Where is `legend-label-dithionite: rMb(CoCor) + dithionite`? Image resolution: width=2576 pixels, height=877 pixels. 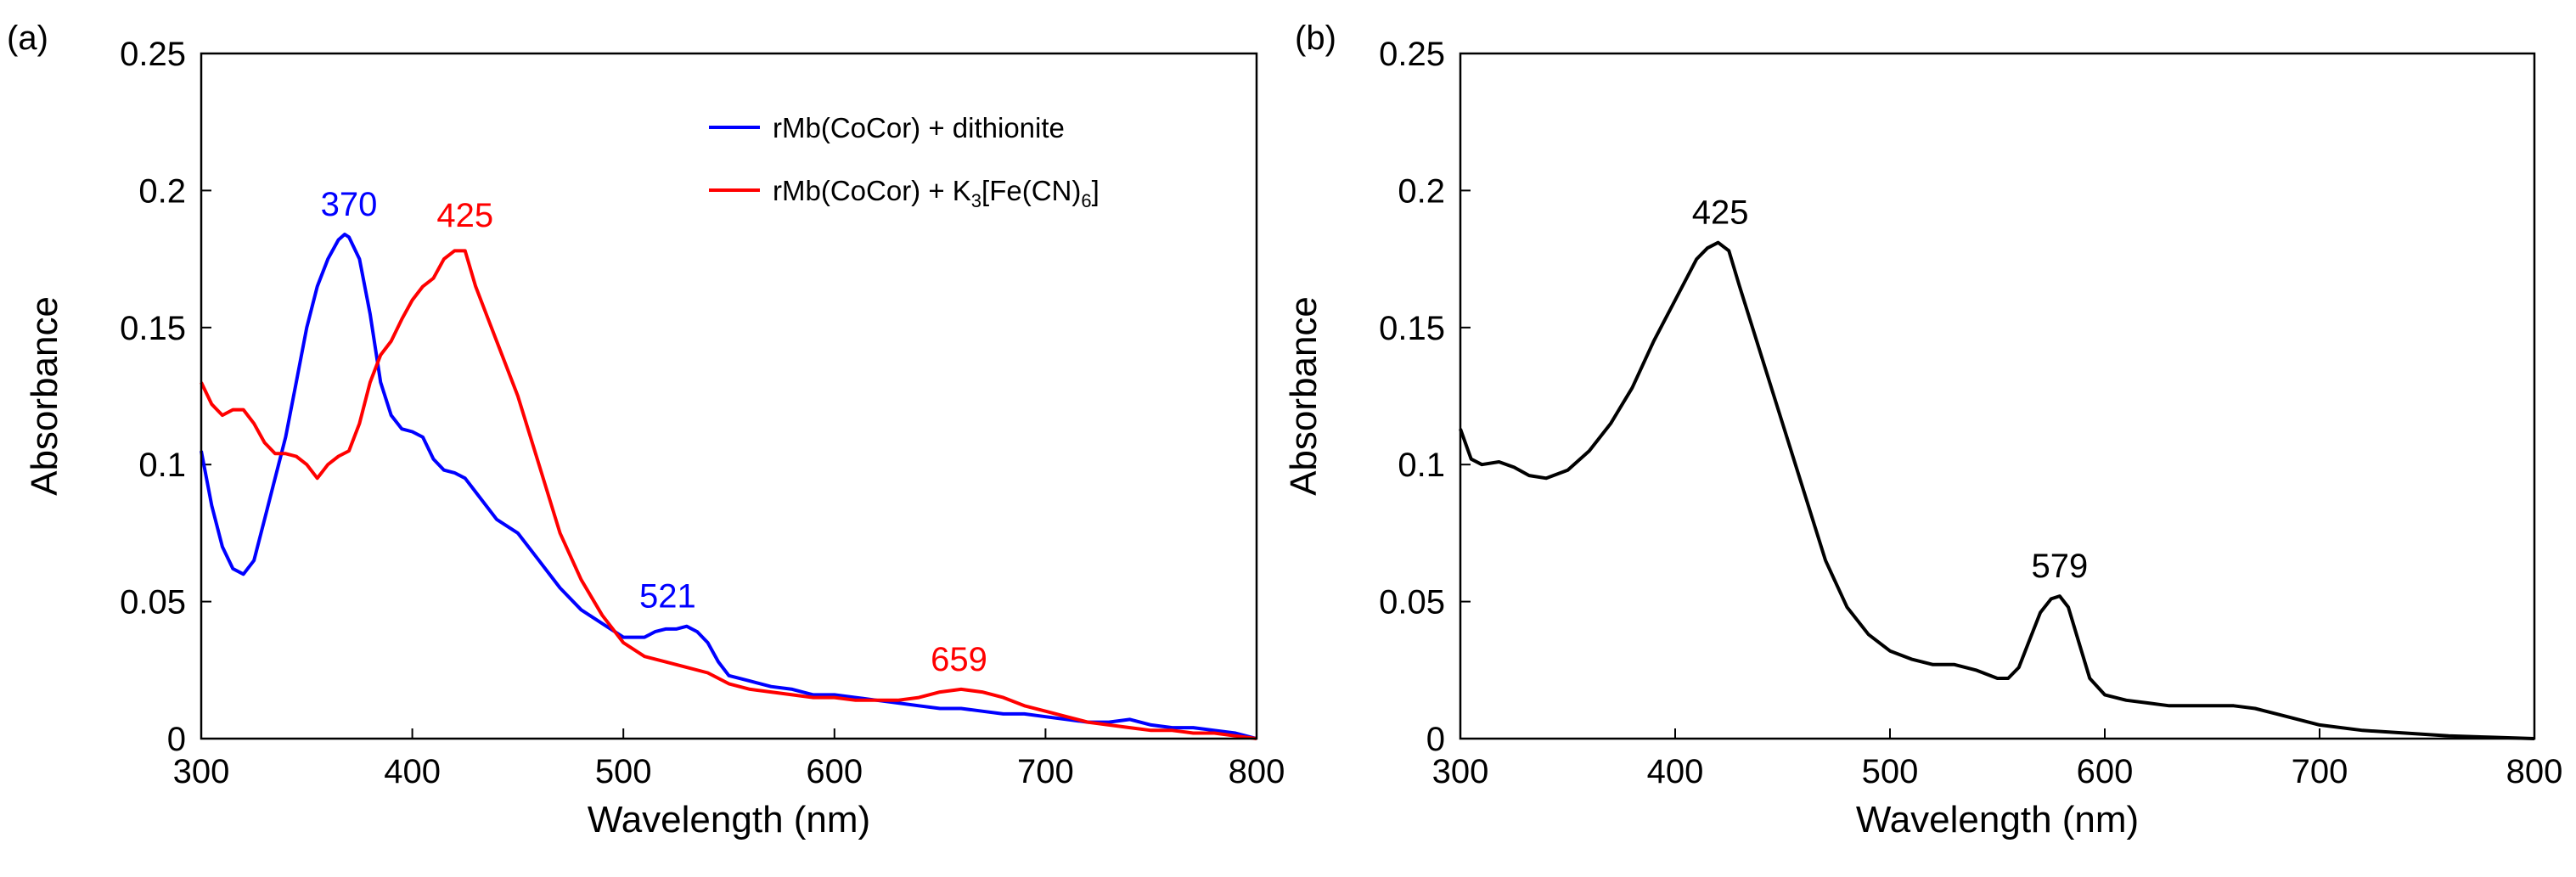
legend-label-dithionite: rMb(CoCor) + dithionite is located at coordinates (919, 127).